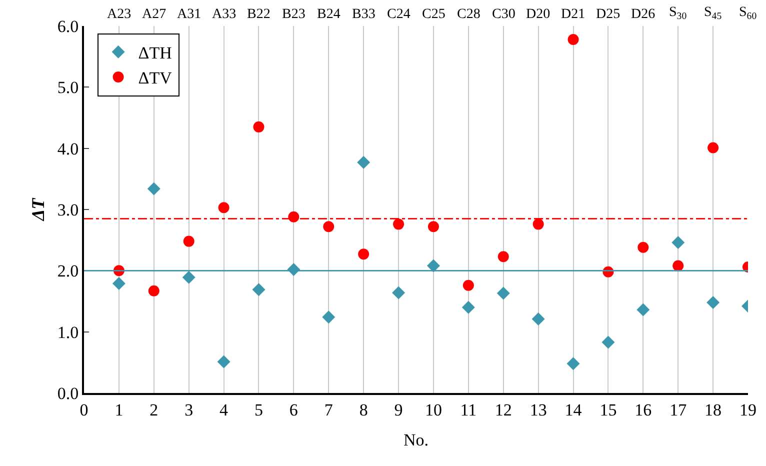 The height and width of the screenshot is (466, 766). Describe the element at coordinates (573, 14) in the screenshot. I see `text: D21` at that location.